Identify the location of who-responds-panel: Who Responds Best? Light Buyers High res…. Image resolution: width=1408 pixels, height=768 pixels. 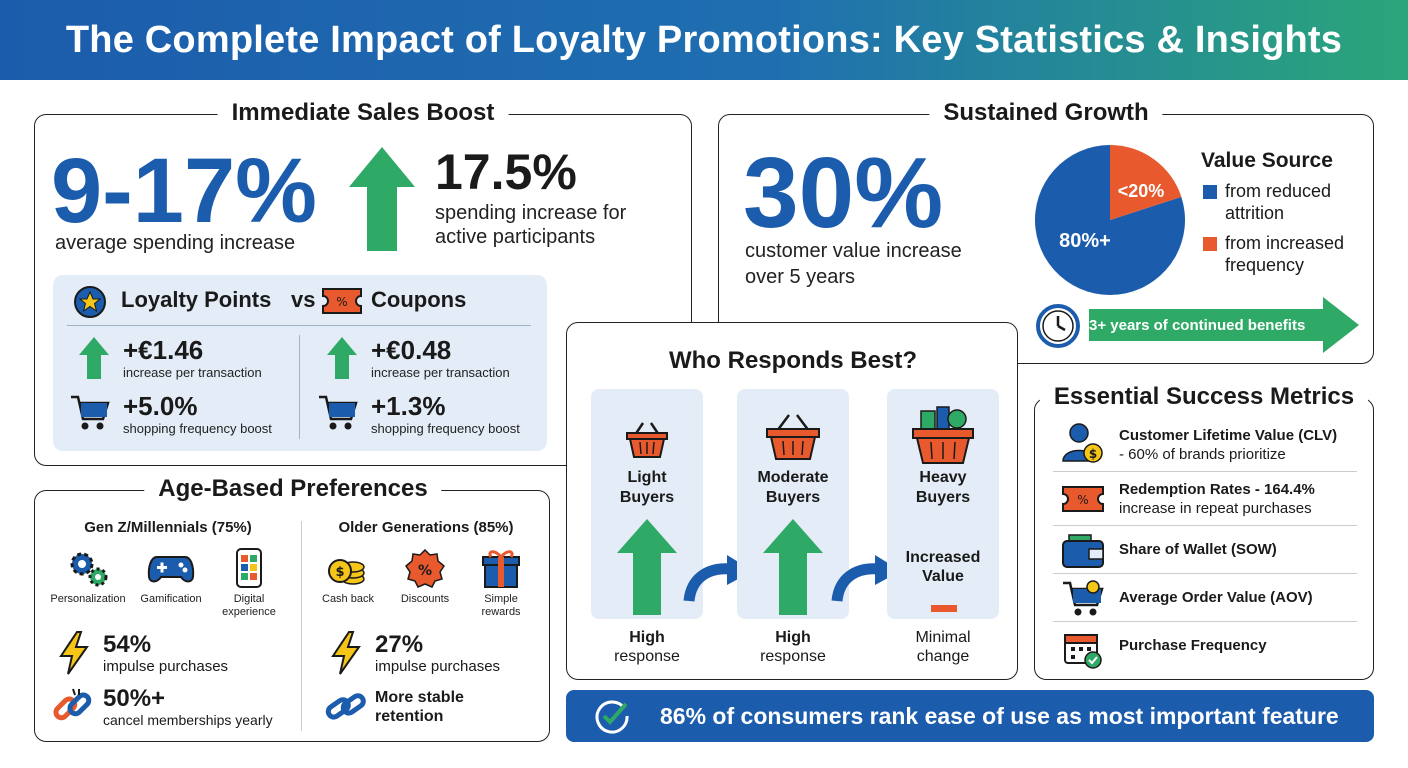
(792, 501).